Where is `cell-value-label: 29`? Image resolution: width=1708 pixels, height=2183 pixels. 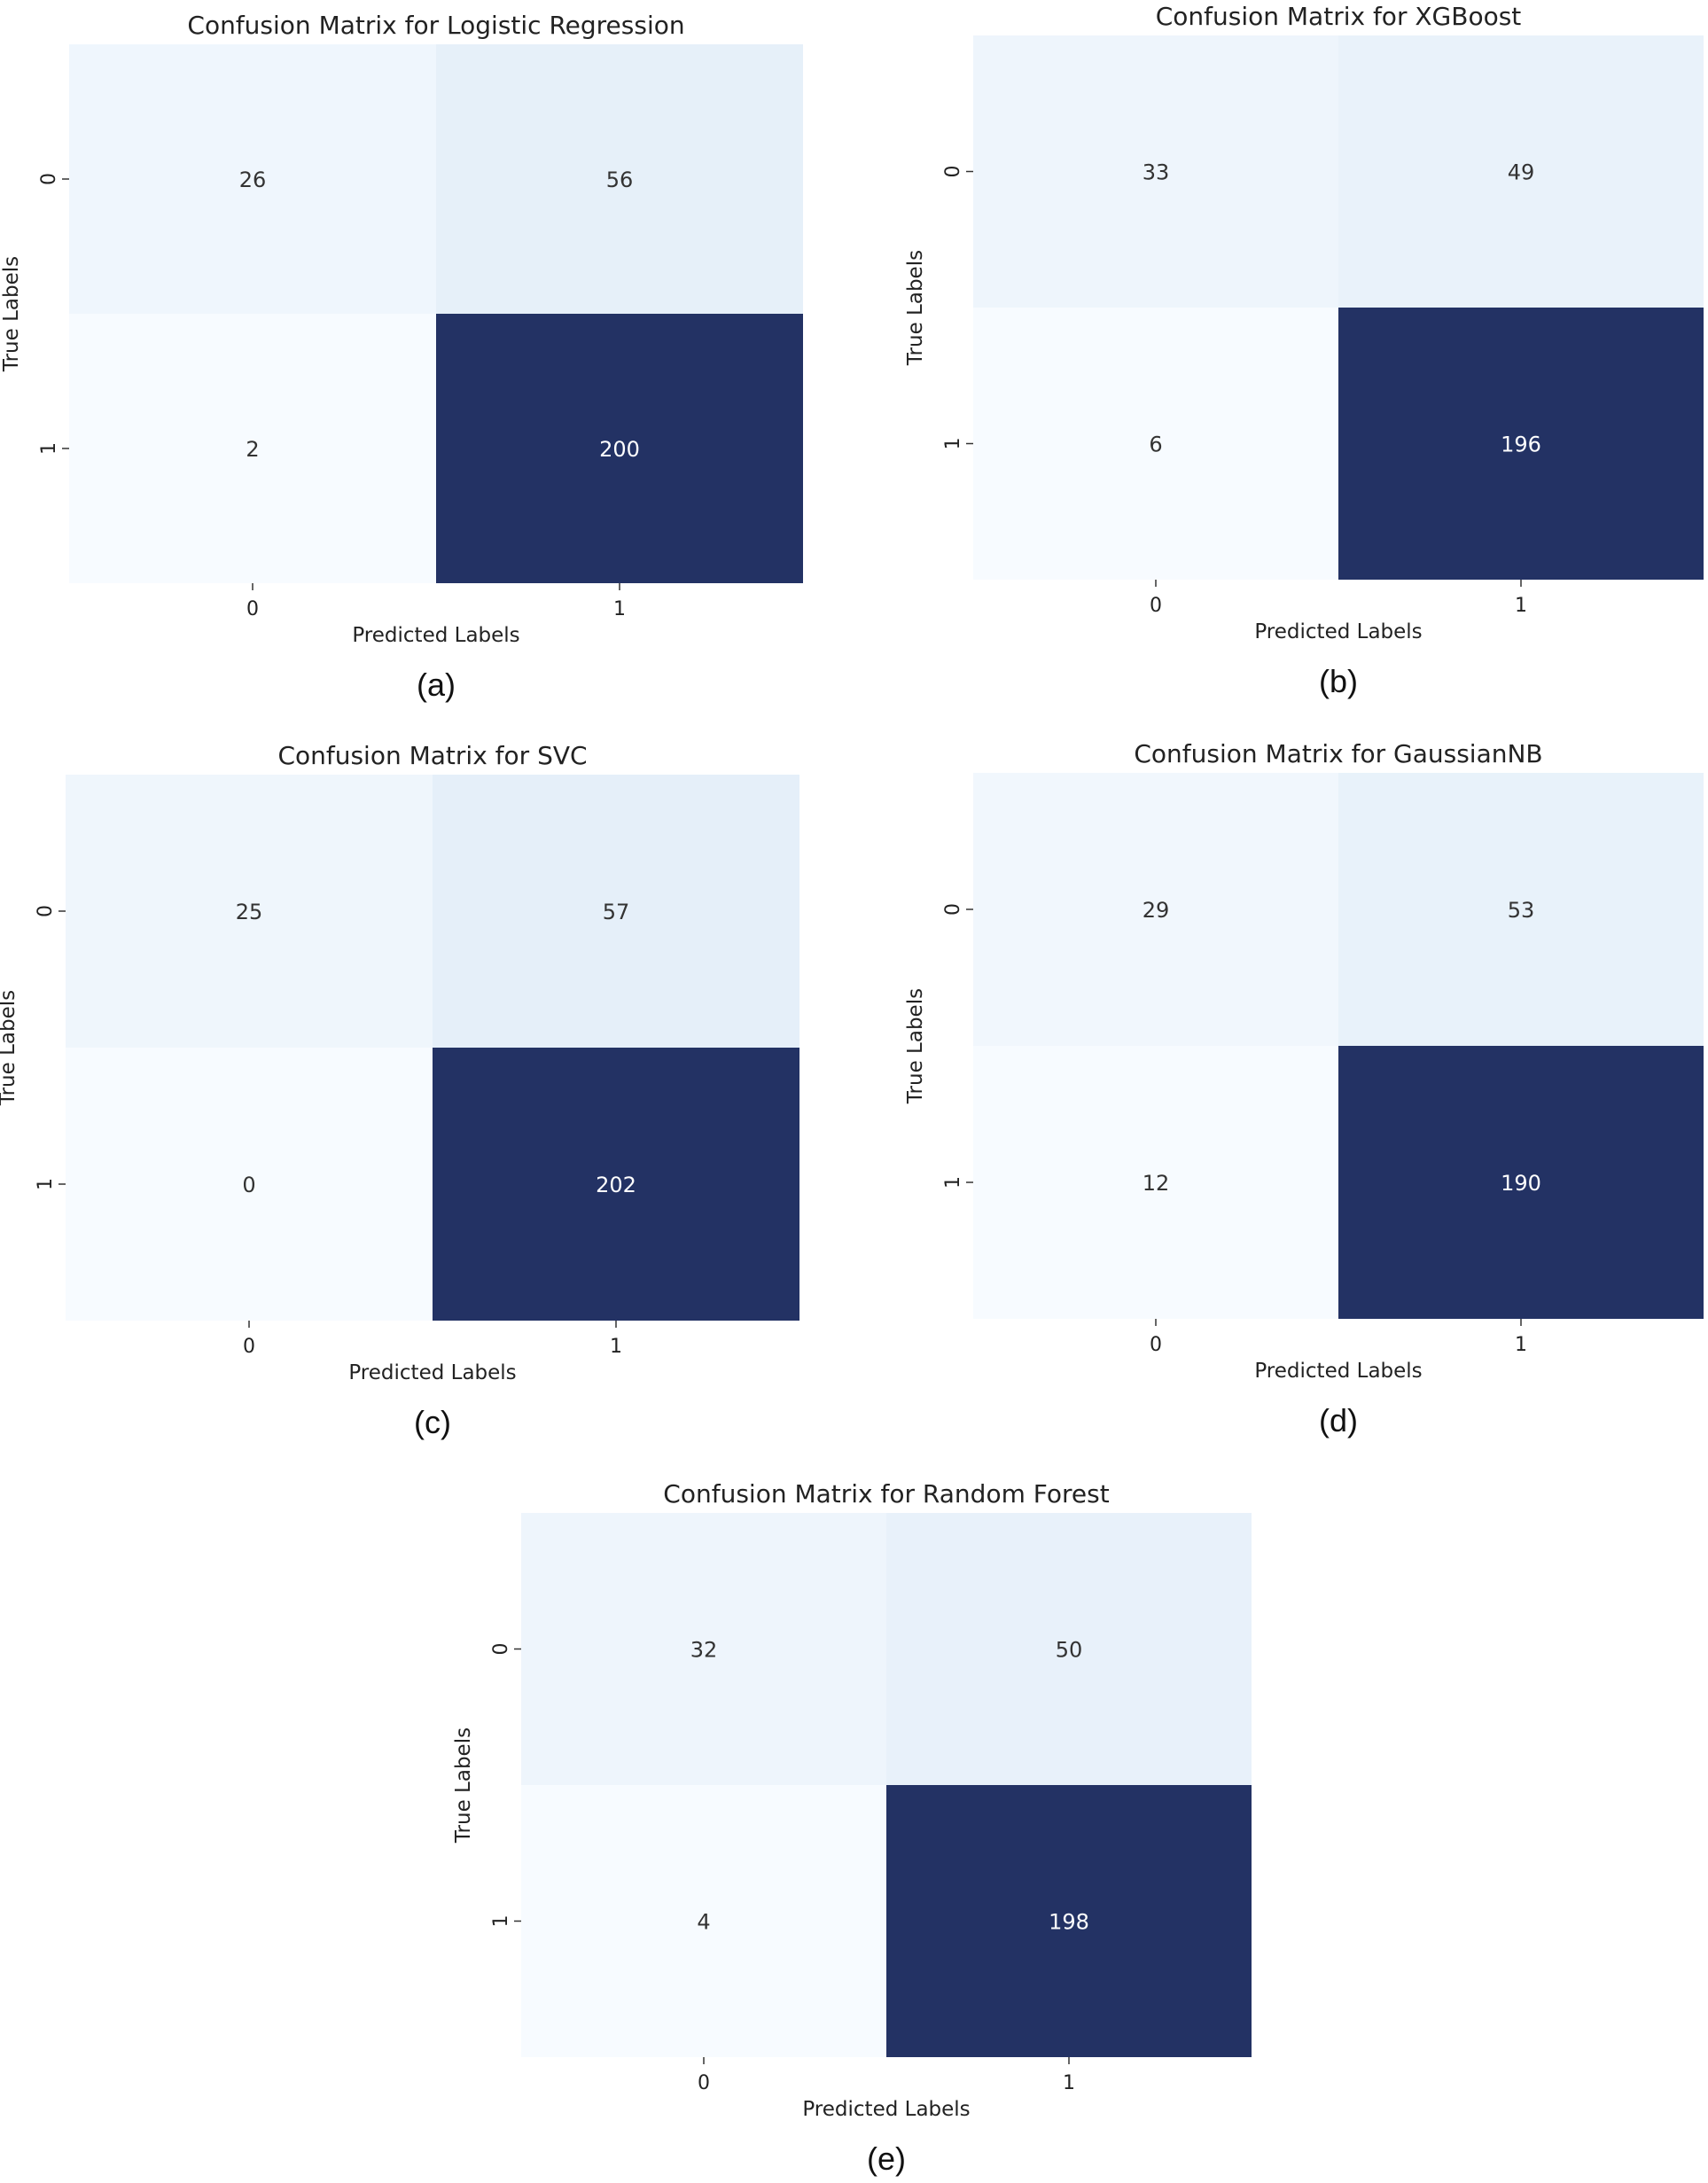 cell-value-label: 29 is located at coordinates (1157, 911).